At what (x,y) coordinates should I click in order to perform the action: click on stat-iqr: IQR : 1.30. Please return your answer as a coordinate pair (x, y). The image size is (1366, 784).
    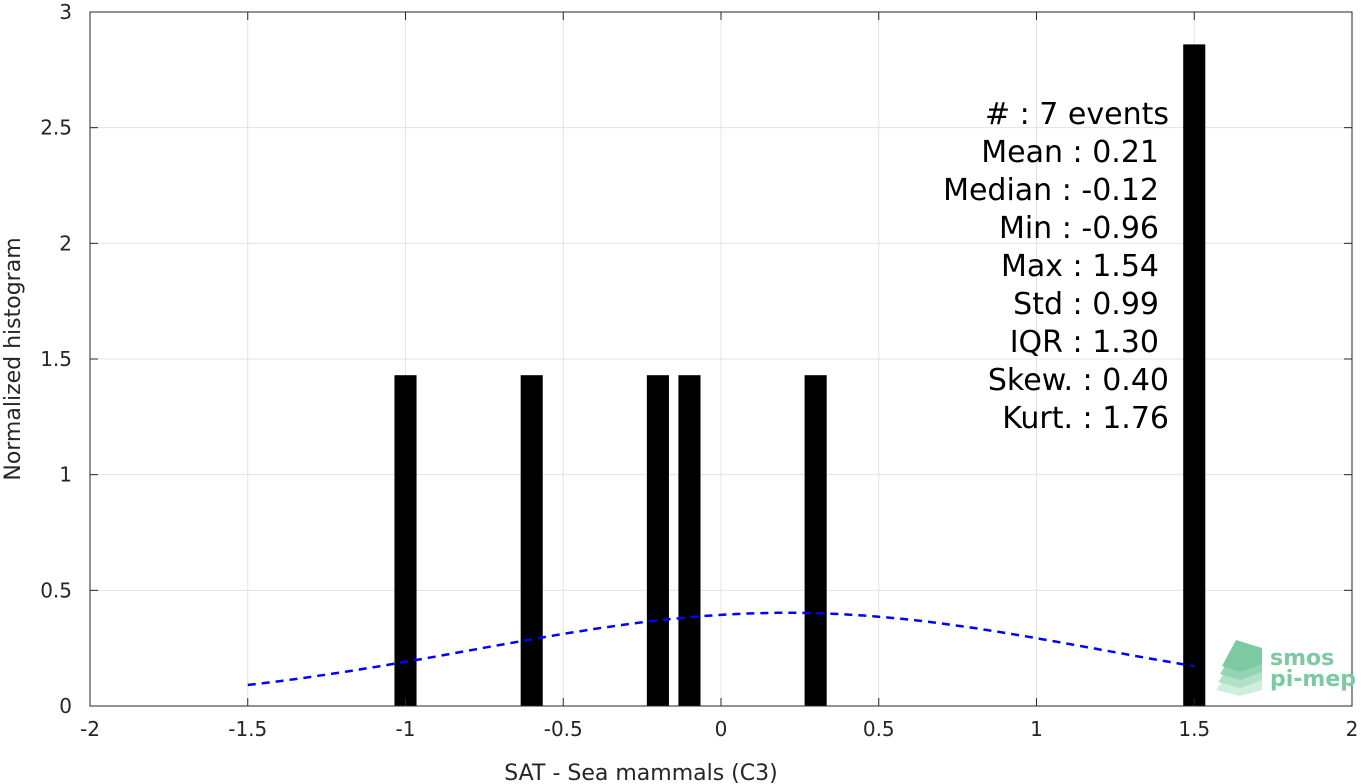
    Looking at the image, I should click on (1084, 342).